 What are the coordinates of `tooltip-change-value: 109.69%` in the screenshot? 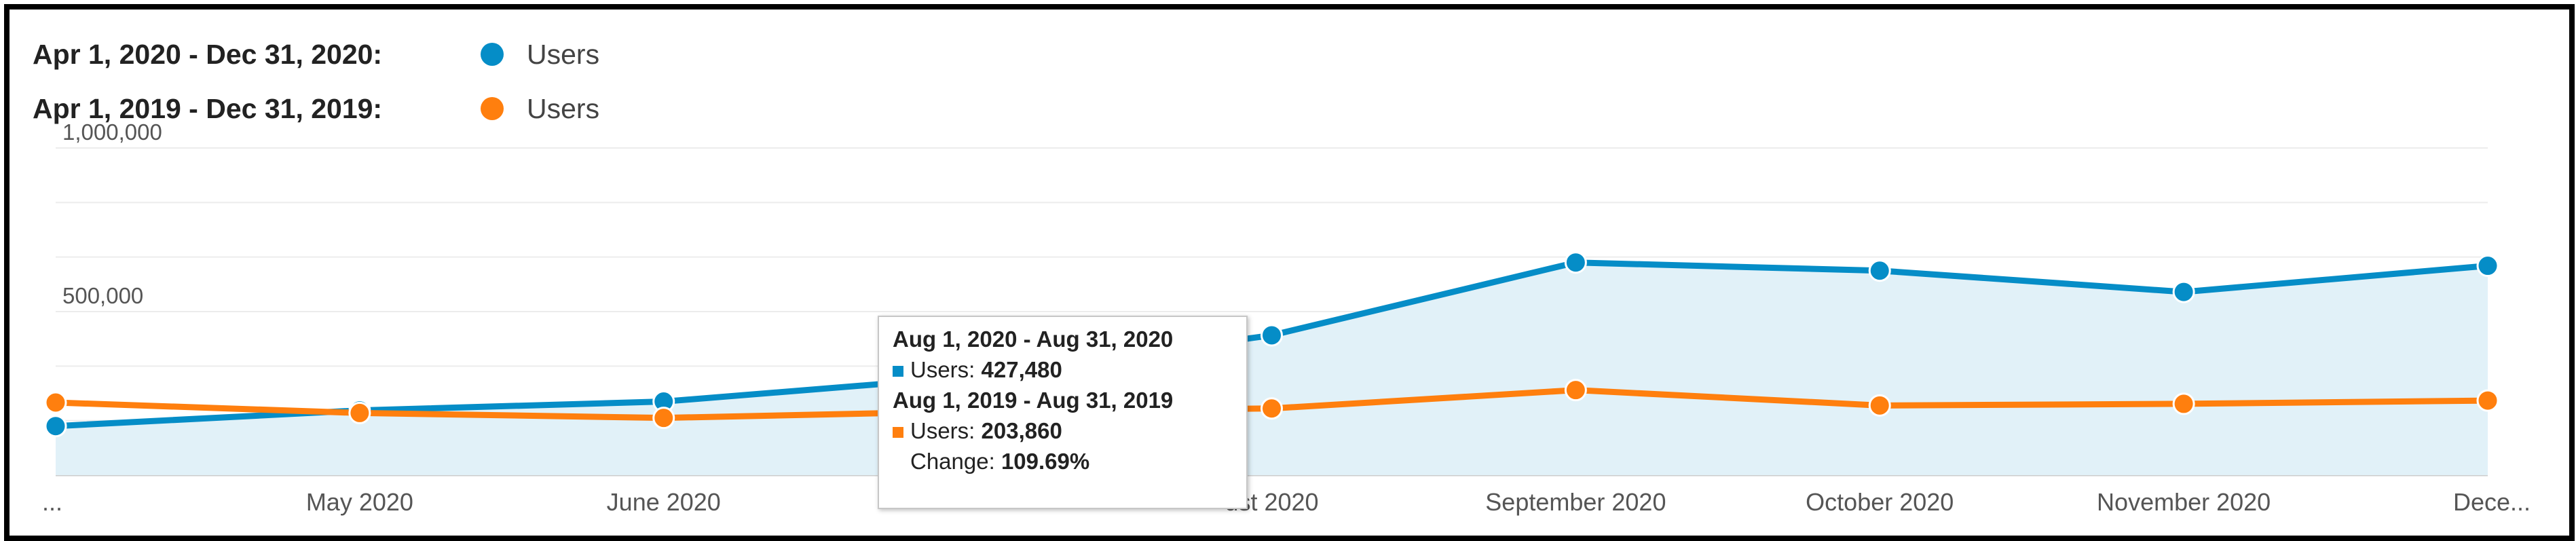 It's located at (1045, 461).